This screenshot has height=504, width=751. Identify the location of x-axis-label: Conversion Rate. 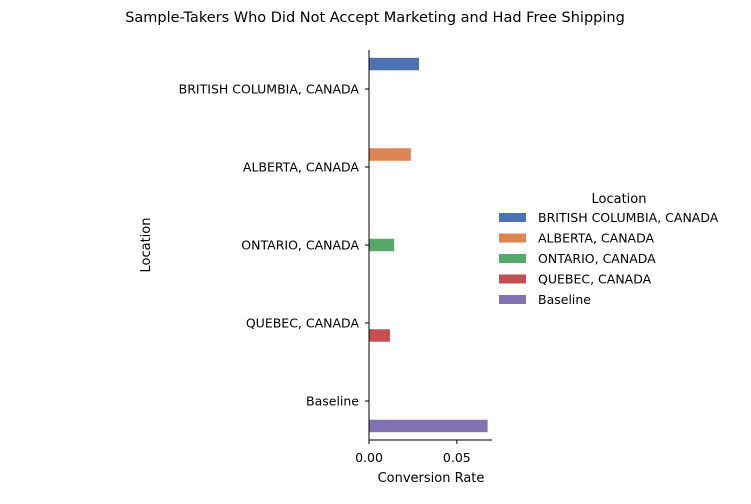
(431, 478).